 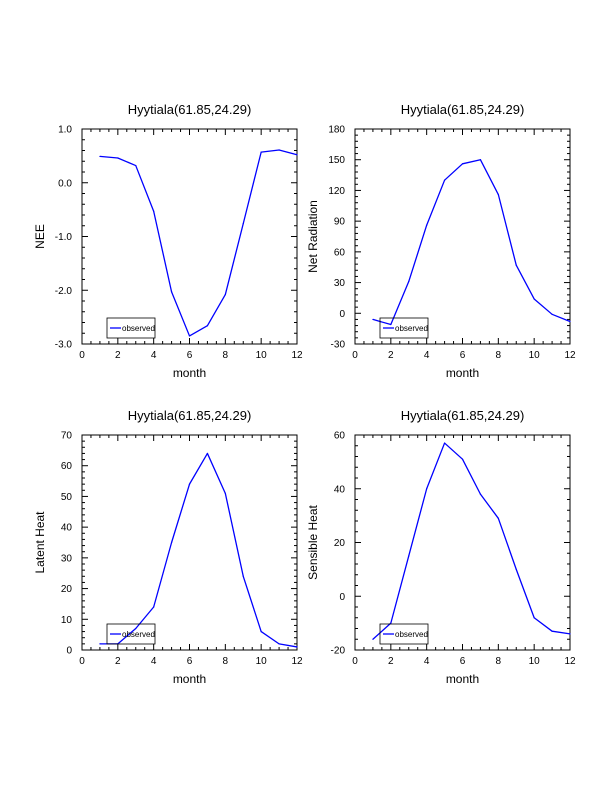 I want to click on y-tick-label: 50, so click(x=67, y=497).